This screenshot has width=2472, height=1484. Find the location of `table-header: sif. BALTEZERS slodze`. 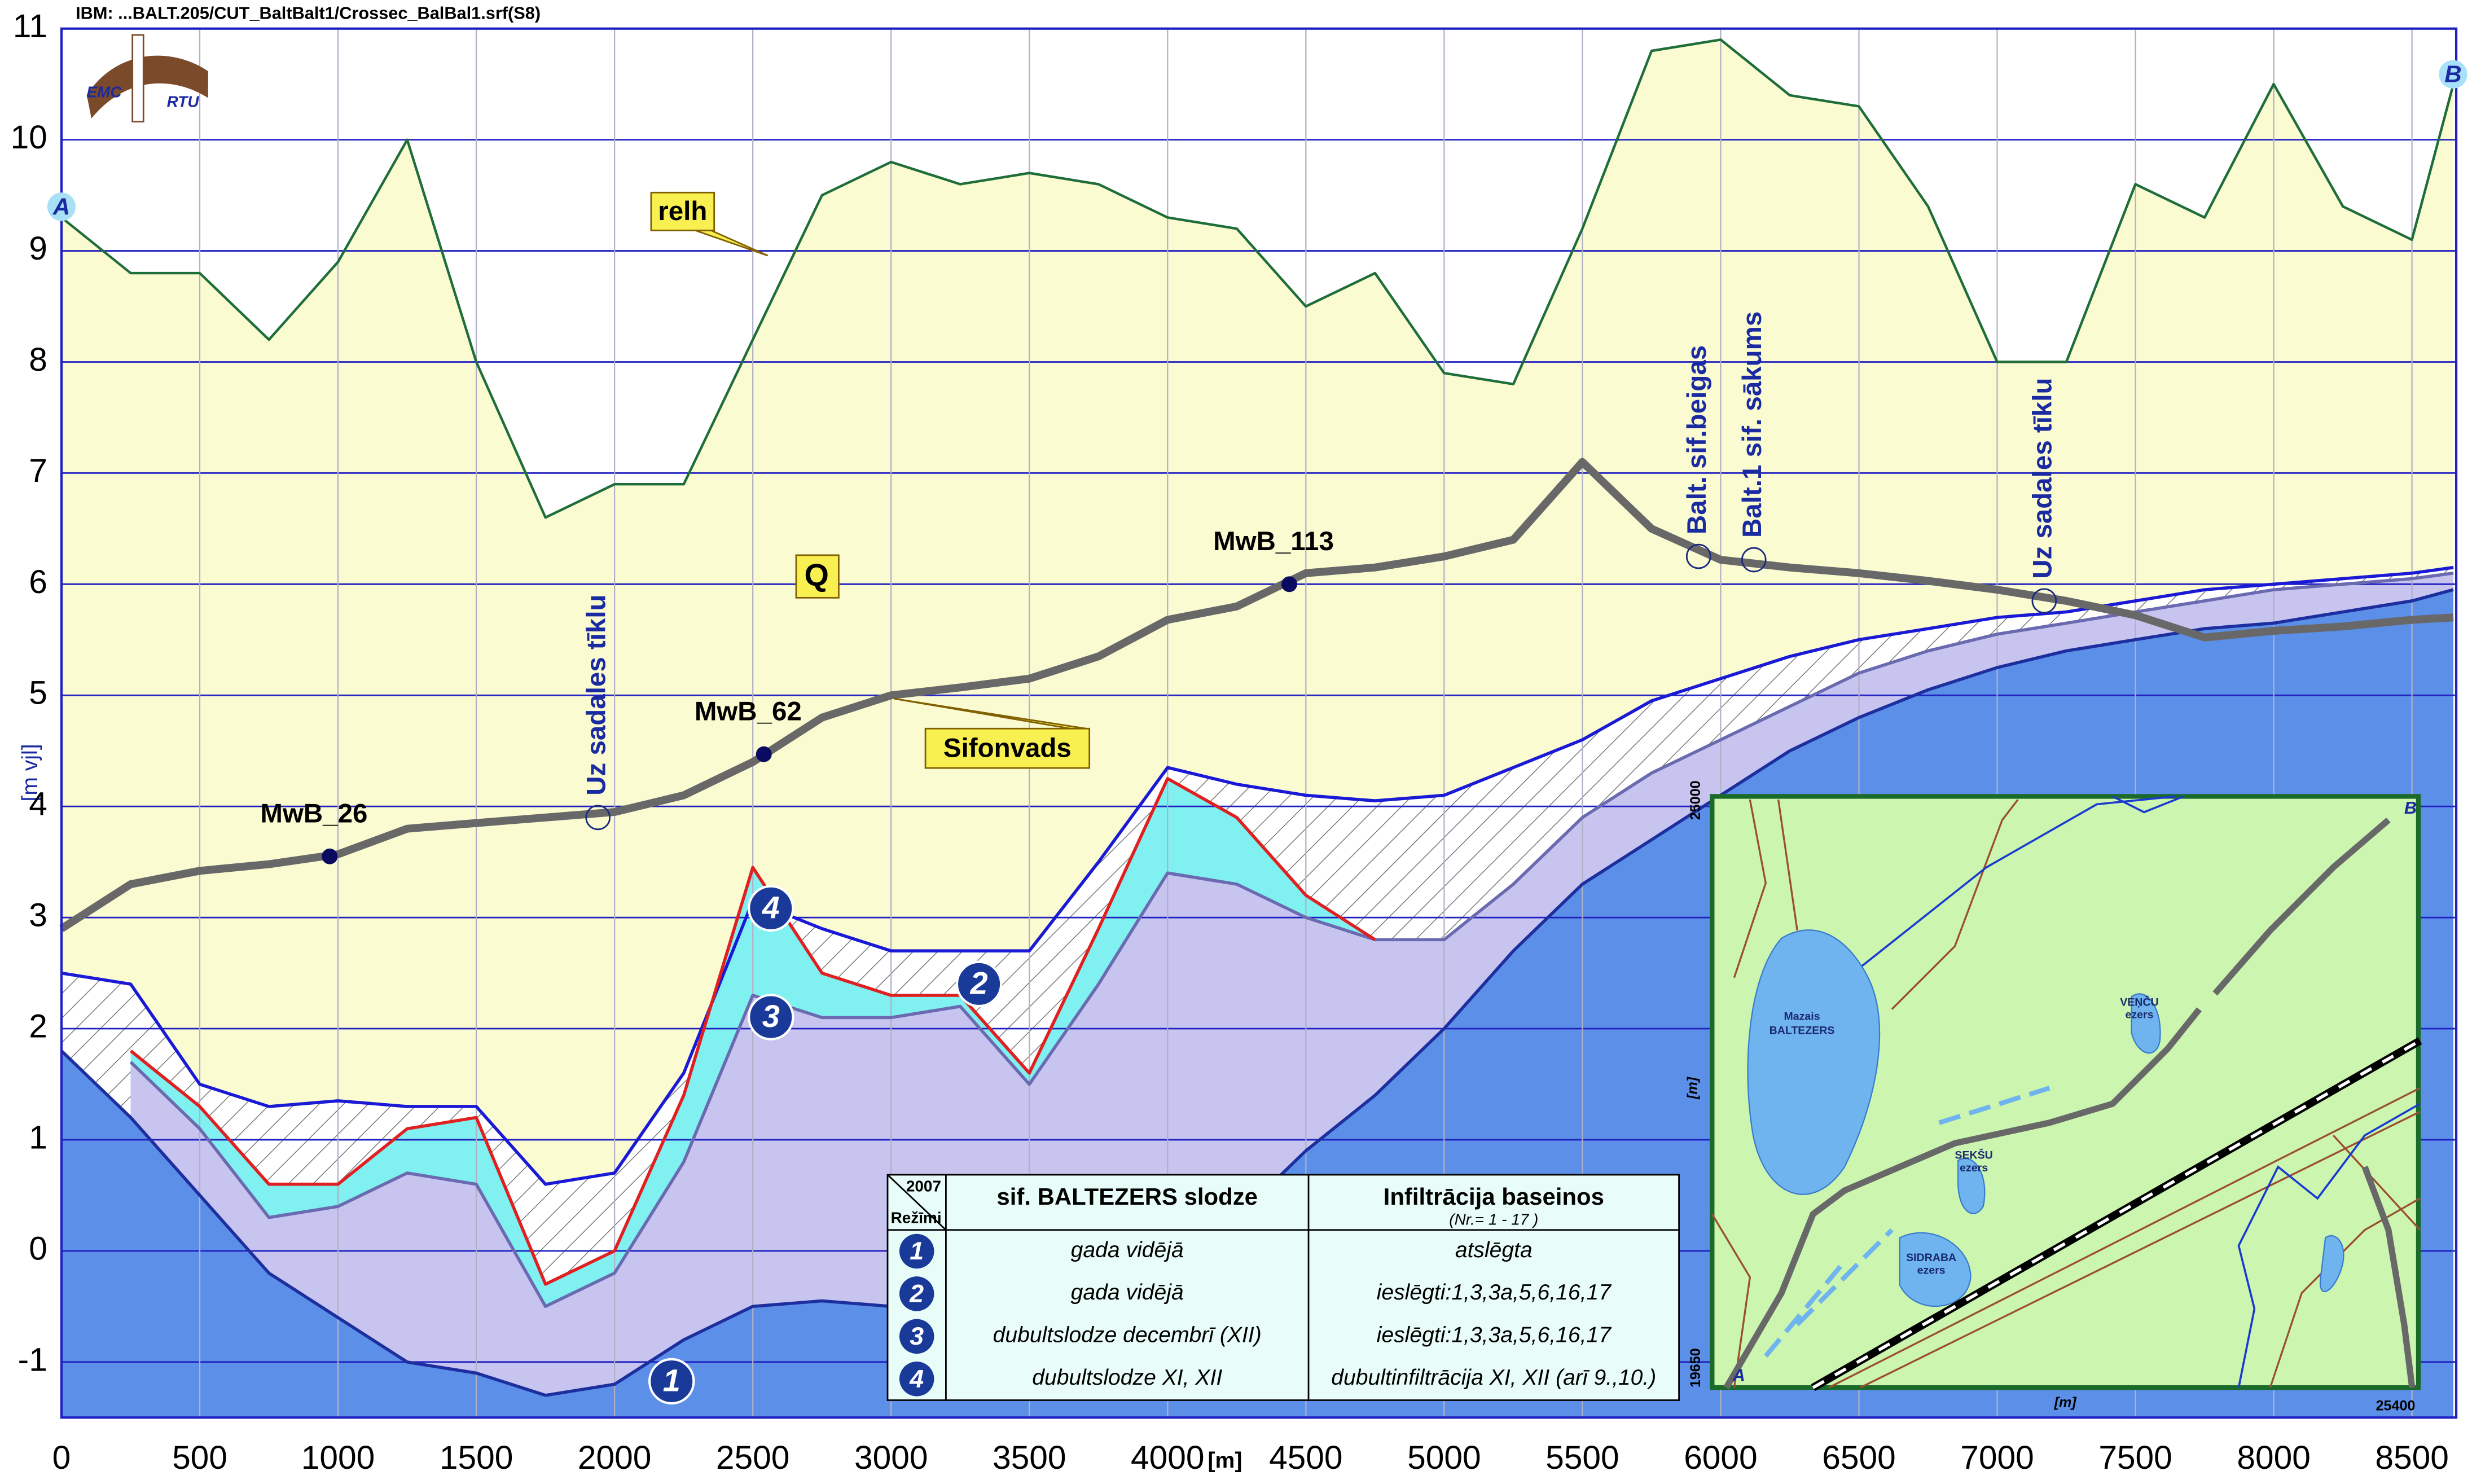

table-header: sif. BALTEZERS slodze is located at coordinates (1127, 1196).